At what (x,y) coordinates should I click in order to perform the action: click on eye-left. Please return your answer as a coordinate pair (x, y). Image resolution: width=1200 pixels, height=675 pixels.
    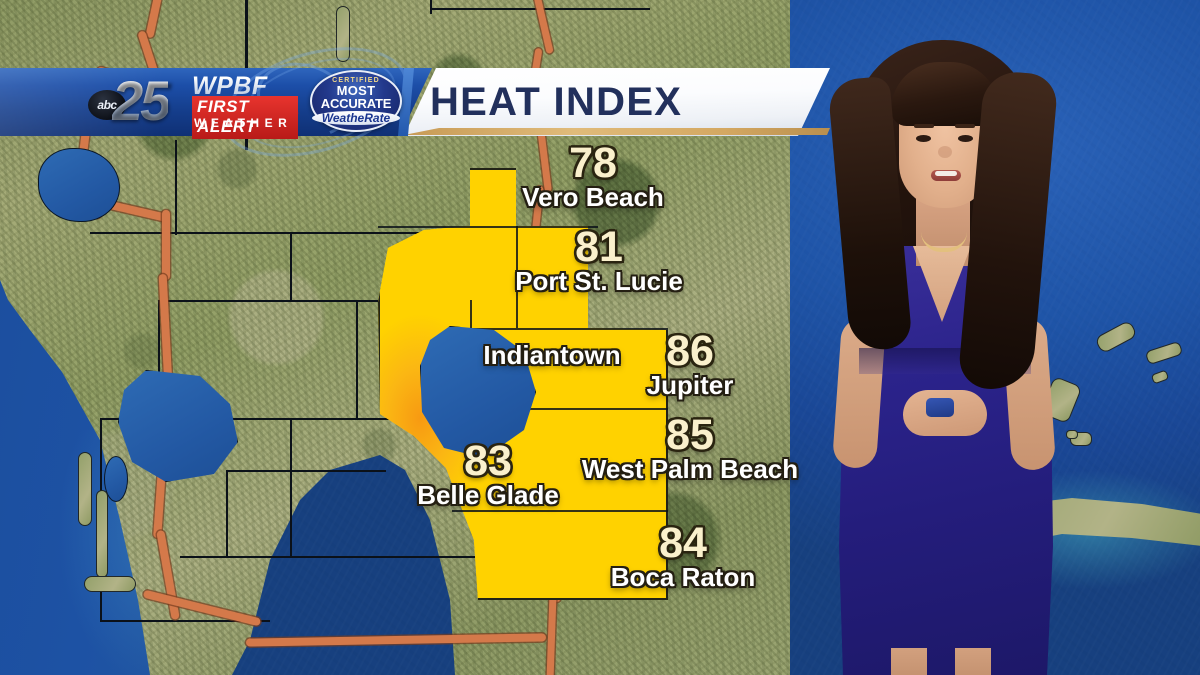
    Looking at the image, I should click on (923, 138).